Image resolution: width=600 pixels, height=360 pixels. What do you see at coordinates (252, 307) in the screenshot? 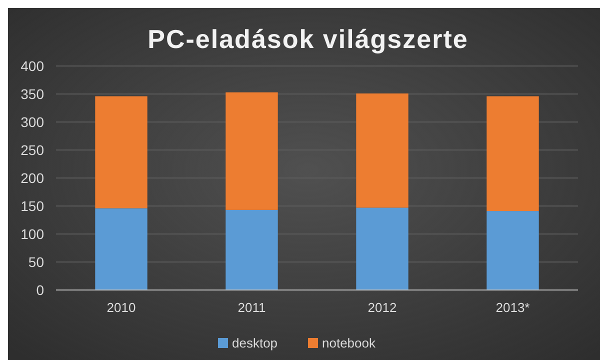
I see `x-tick-label: 2011` at bounding box center [252, 307].